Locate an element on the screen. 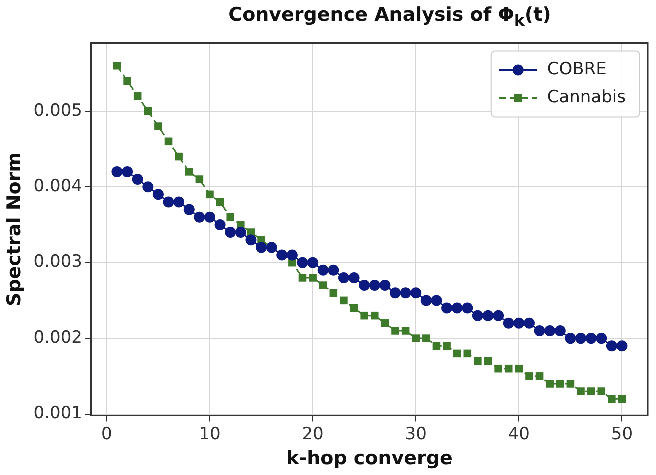  y-tick-label: 0.002 is located at coordinates (58, 338).